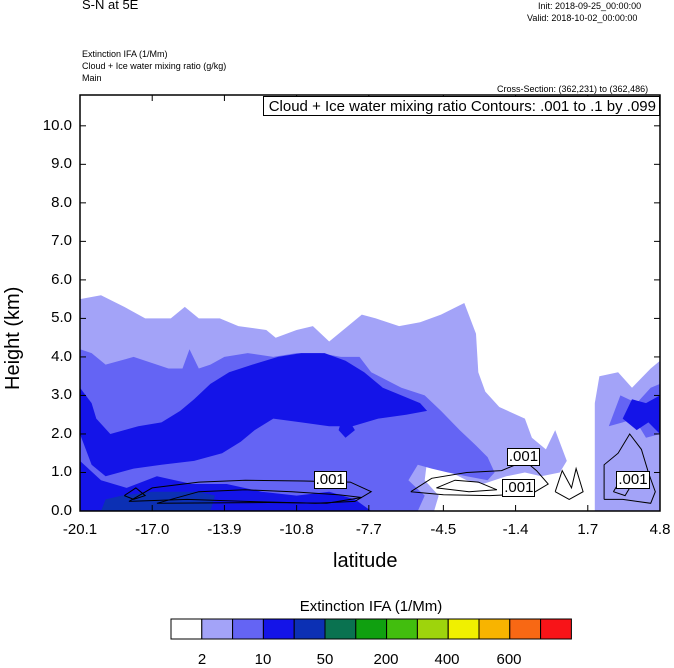  I want to click on field-label-main: Main, so click(92, 78).